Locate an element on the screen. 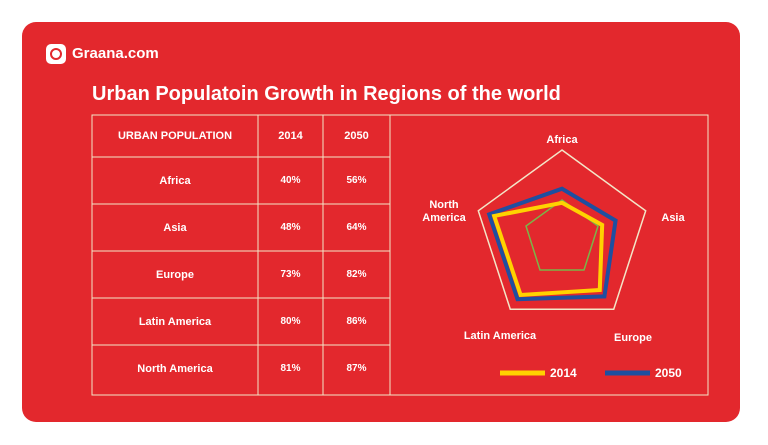 The height and width of the screenshot is (445, 768). table-header: 2014 is located at coordinates (290, 136).